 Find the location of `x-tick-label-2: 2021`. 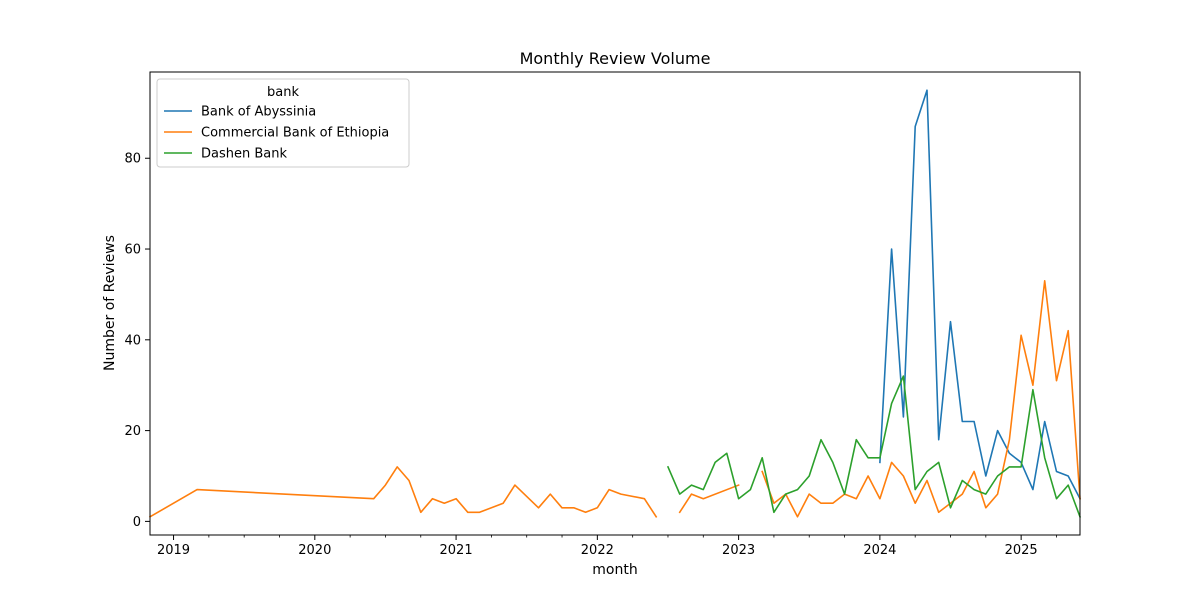

x-tick-label-2: 2021 is located at coordinates (456, 550).